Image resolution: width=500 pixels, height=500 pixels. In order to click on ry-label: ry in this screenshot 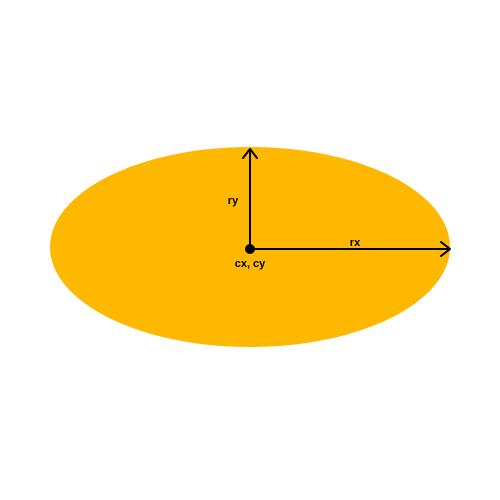, I will do `click(233, 201)`.